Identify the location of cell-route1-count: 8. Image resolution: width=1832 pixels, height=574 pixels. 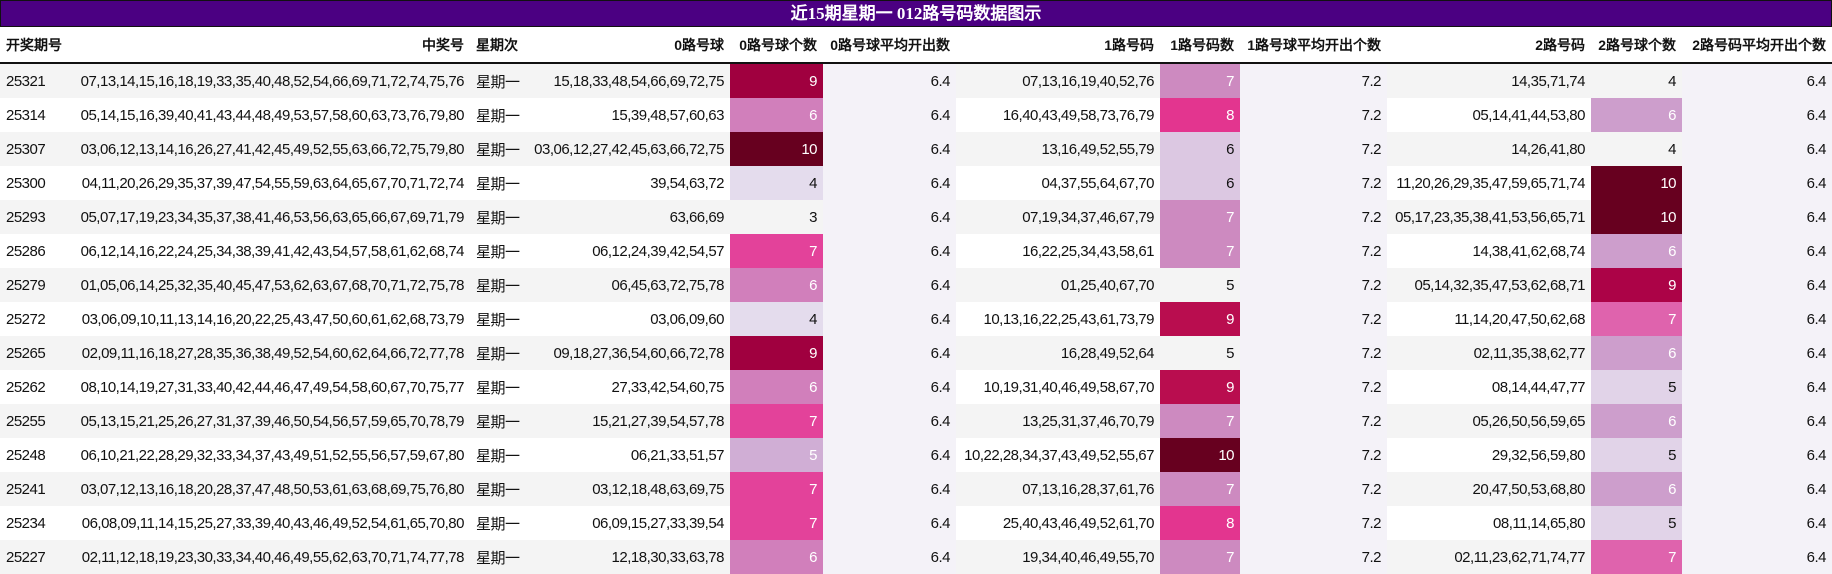
(1200, 115).